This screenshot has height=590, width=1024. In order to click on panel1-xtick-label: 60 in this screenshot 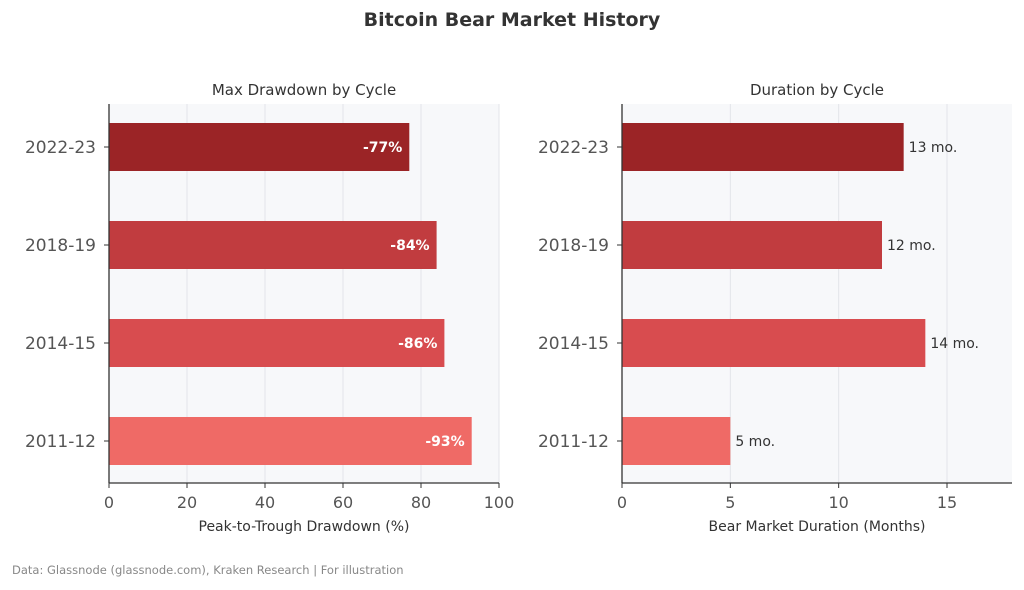, I will do `click(343, 502)`.